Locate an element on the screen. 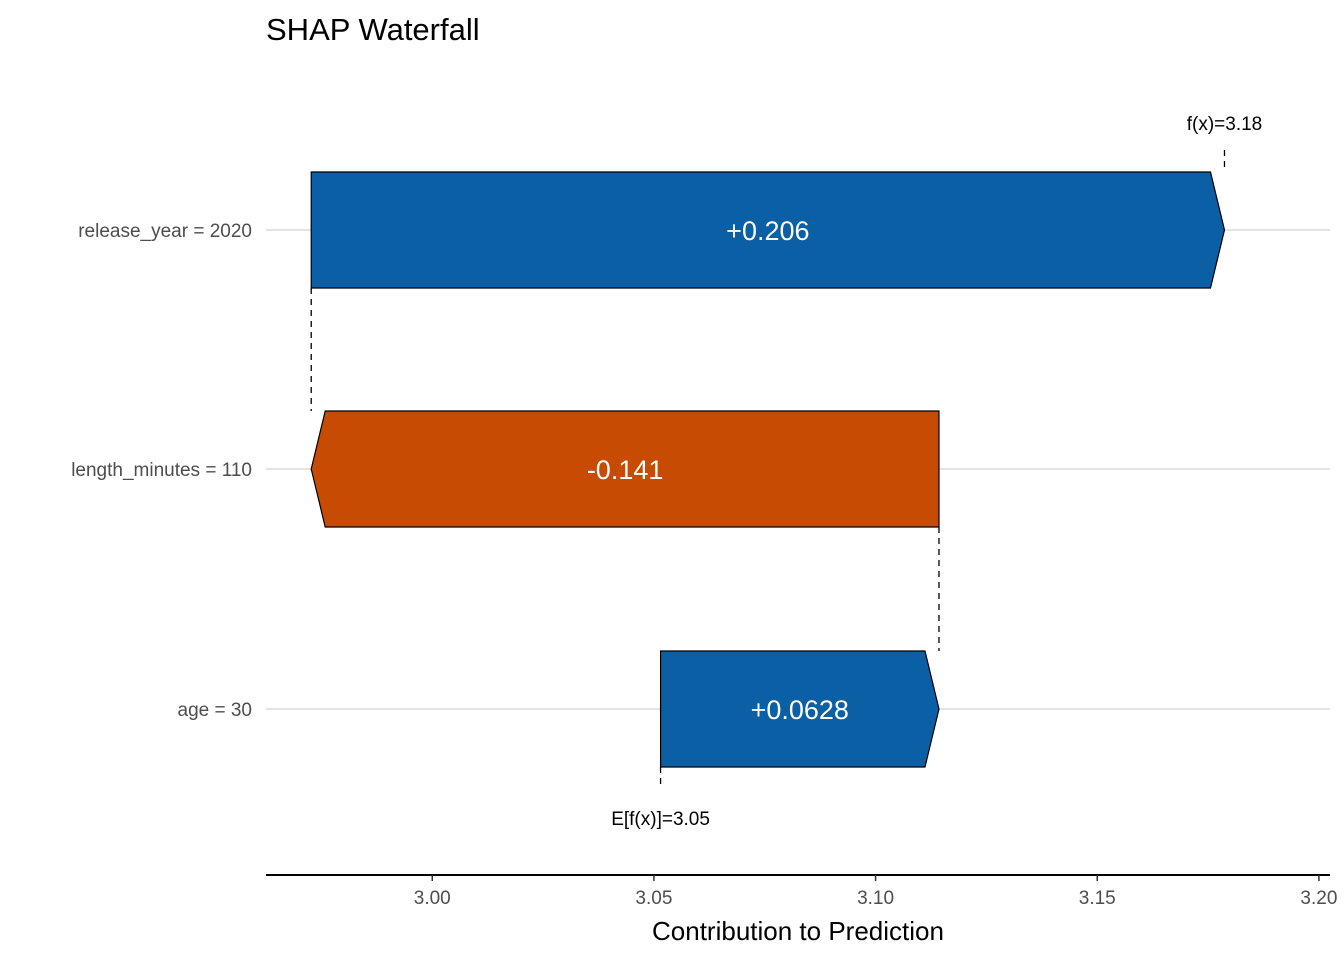 Image resolution: width=1344 pixels, height=960 pixels. x-tick-label: 3.10 is located at coordinates (875, 898).